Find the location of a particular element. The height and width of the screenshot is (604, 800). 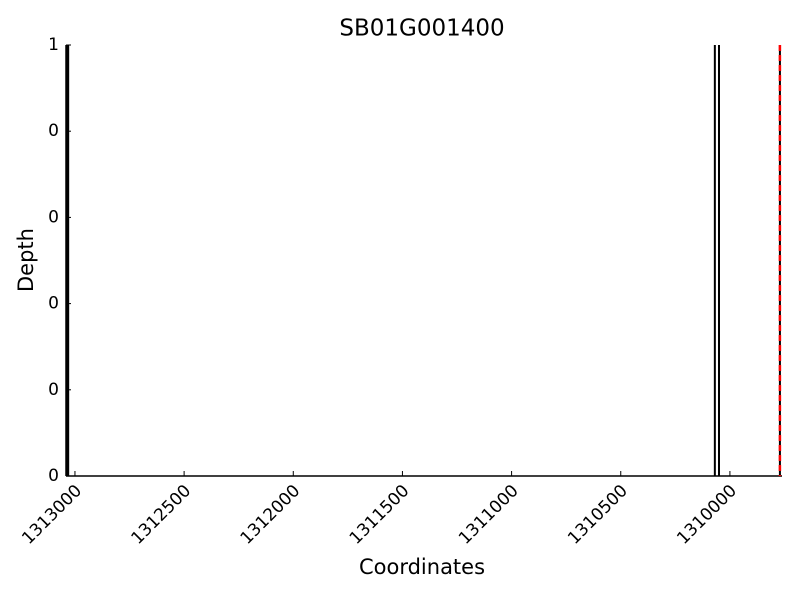

x-tick-label: 1310000 is located at coordinates (707, 515).